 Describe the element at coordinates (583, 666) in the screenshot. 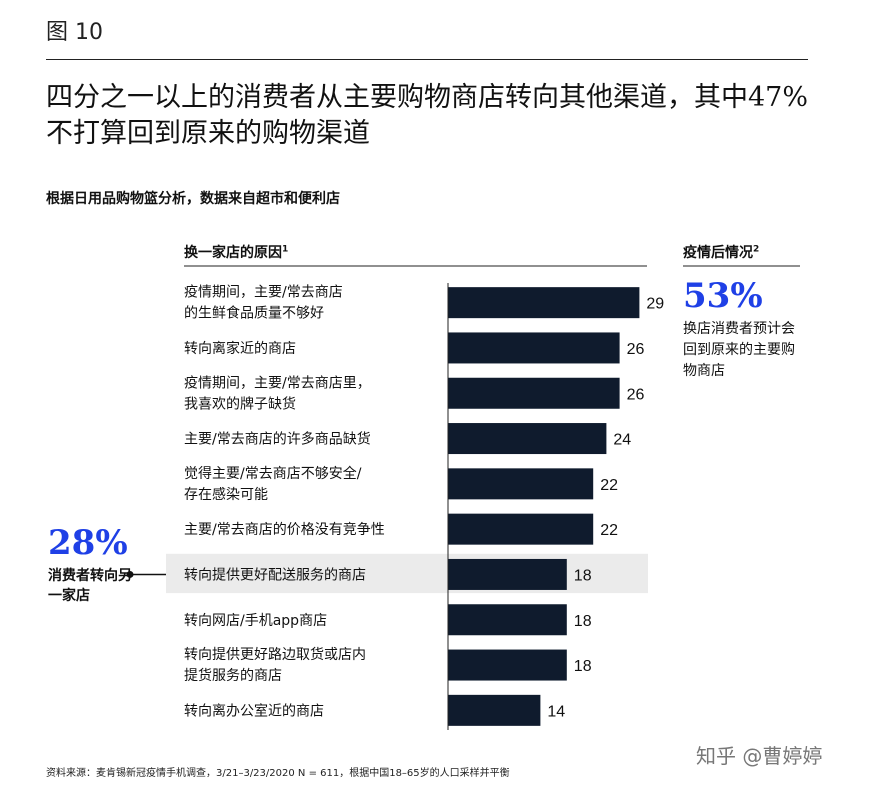

I see `bar-value-9: 18` at that location.